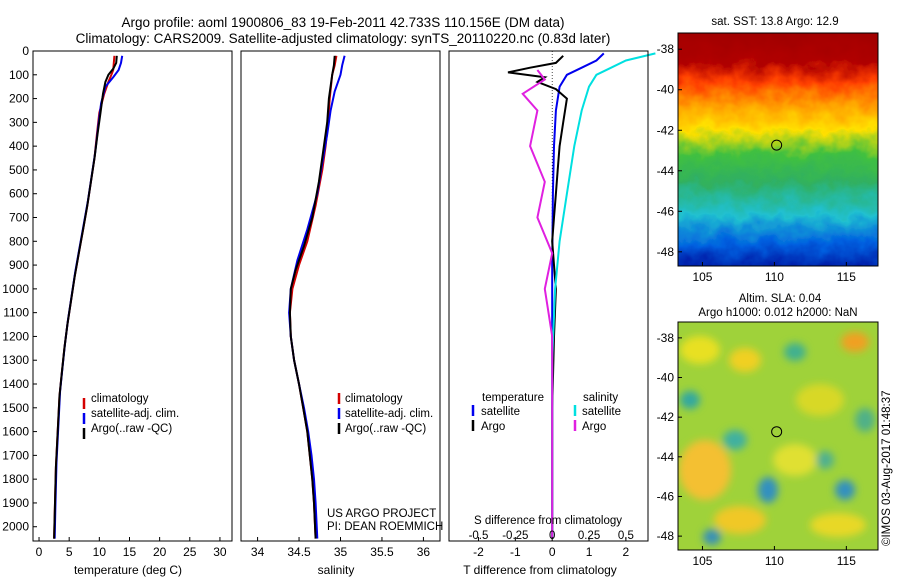  What do you see at coordinates (478, 552) in the screenshot?
I see `x-tick-label: -2` at bounding box center [478, 552].